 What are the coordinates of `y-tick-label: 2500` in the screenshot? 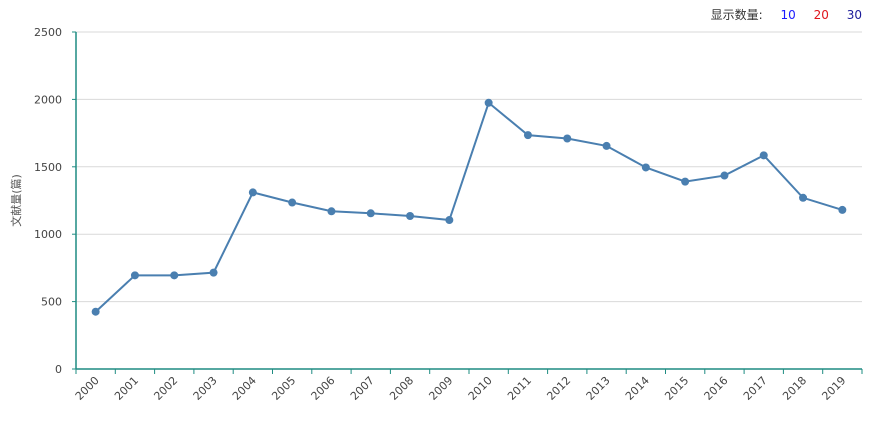 It's located at (48, 32).